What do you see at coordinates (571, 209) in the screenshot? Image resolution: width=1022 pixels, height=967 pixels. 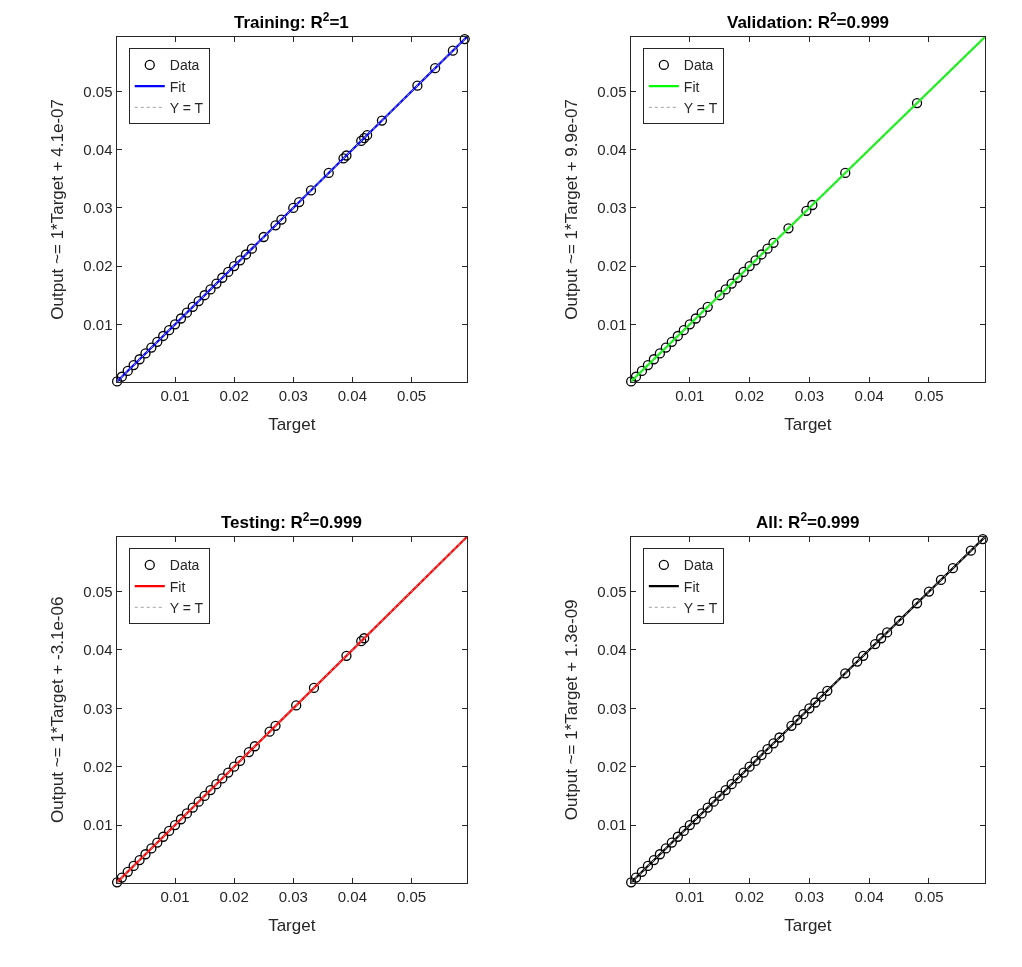 I see `y-axis-title: Output ~= 1*Target + 9.9e-07` at bounding box center [571, 209].